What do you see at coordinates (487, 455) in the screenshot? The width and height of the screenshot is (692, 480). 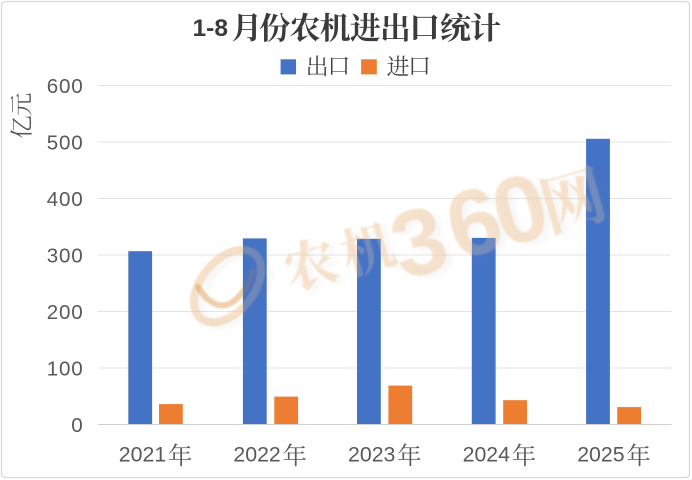 I see `svg-text: 2024` at bounding box center [487, 455].